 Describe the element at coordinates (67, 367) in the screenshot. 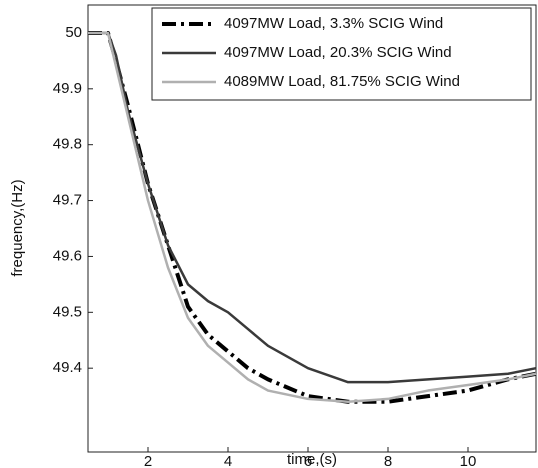

I see `y-tick-label: 49.4` at that location.